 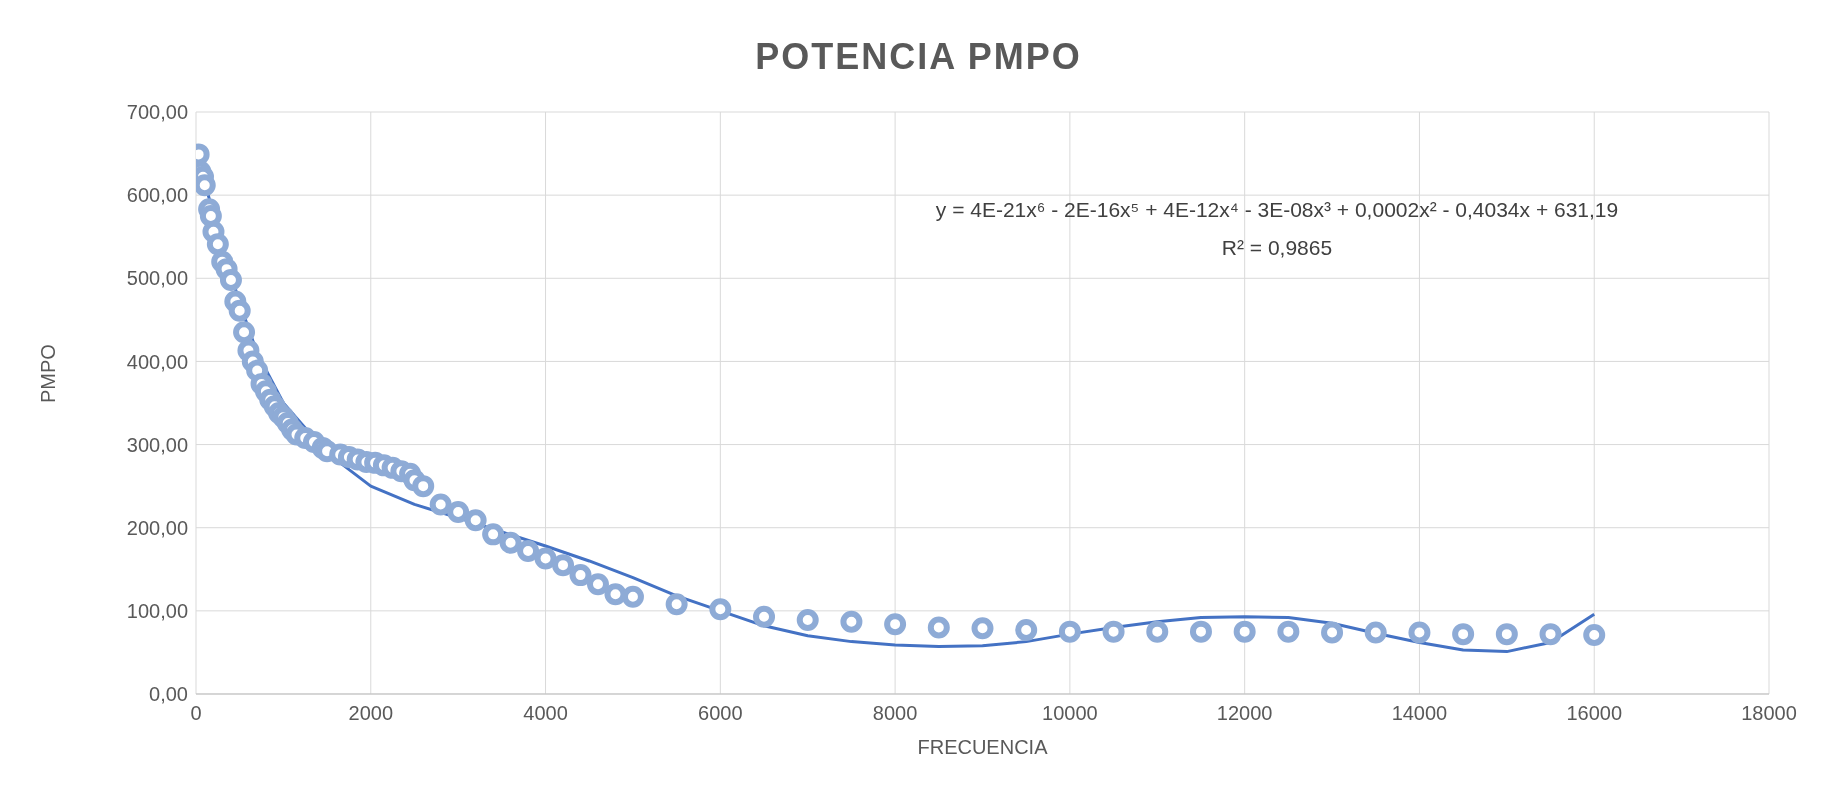 I want to click on chart-title: POTENCIA PMPO, so click(x=918, y=57).